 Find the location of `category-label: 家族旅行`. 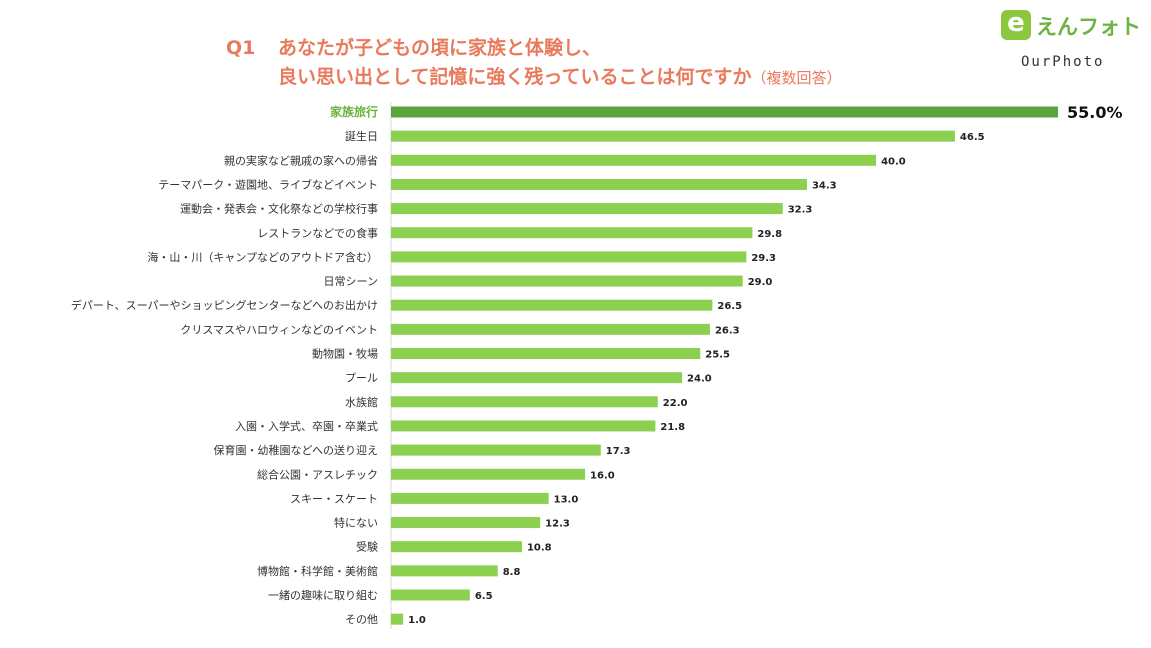

category-label: 家族旅行 is located at coordinates (354, 111).